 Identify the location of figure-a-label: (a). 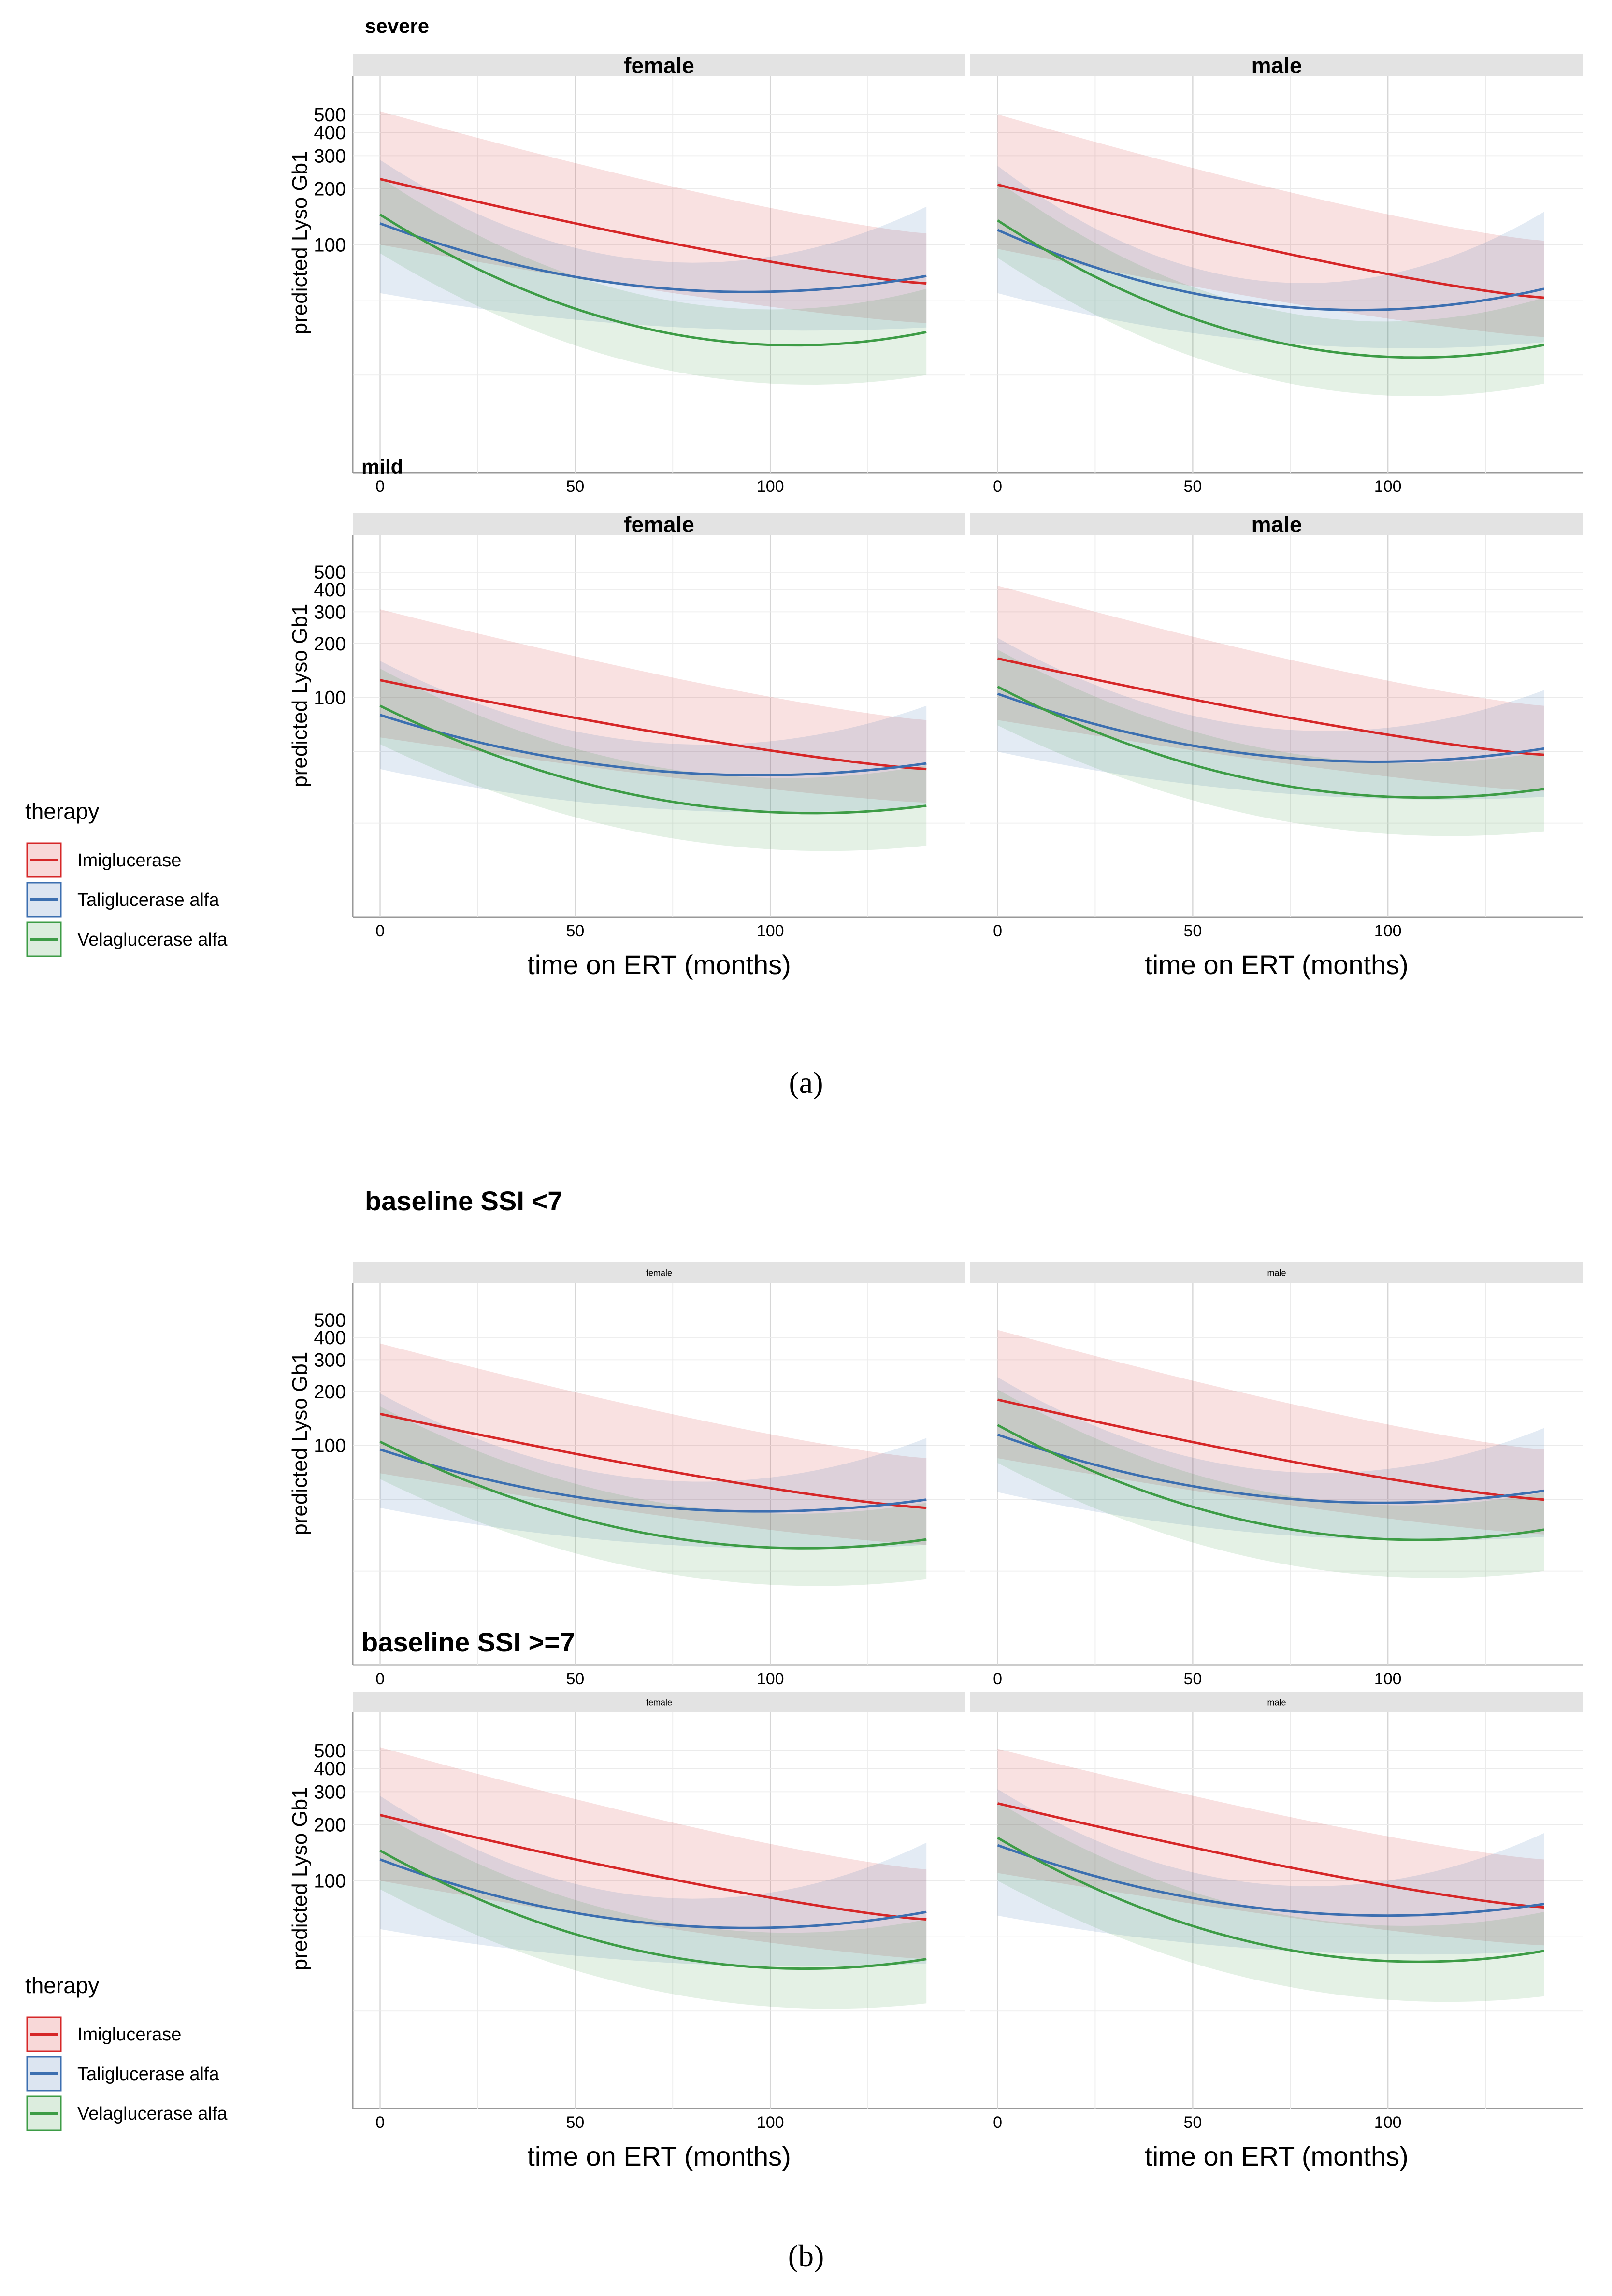
(806, 1082).